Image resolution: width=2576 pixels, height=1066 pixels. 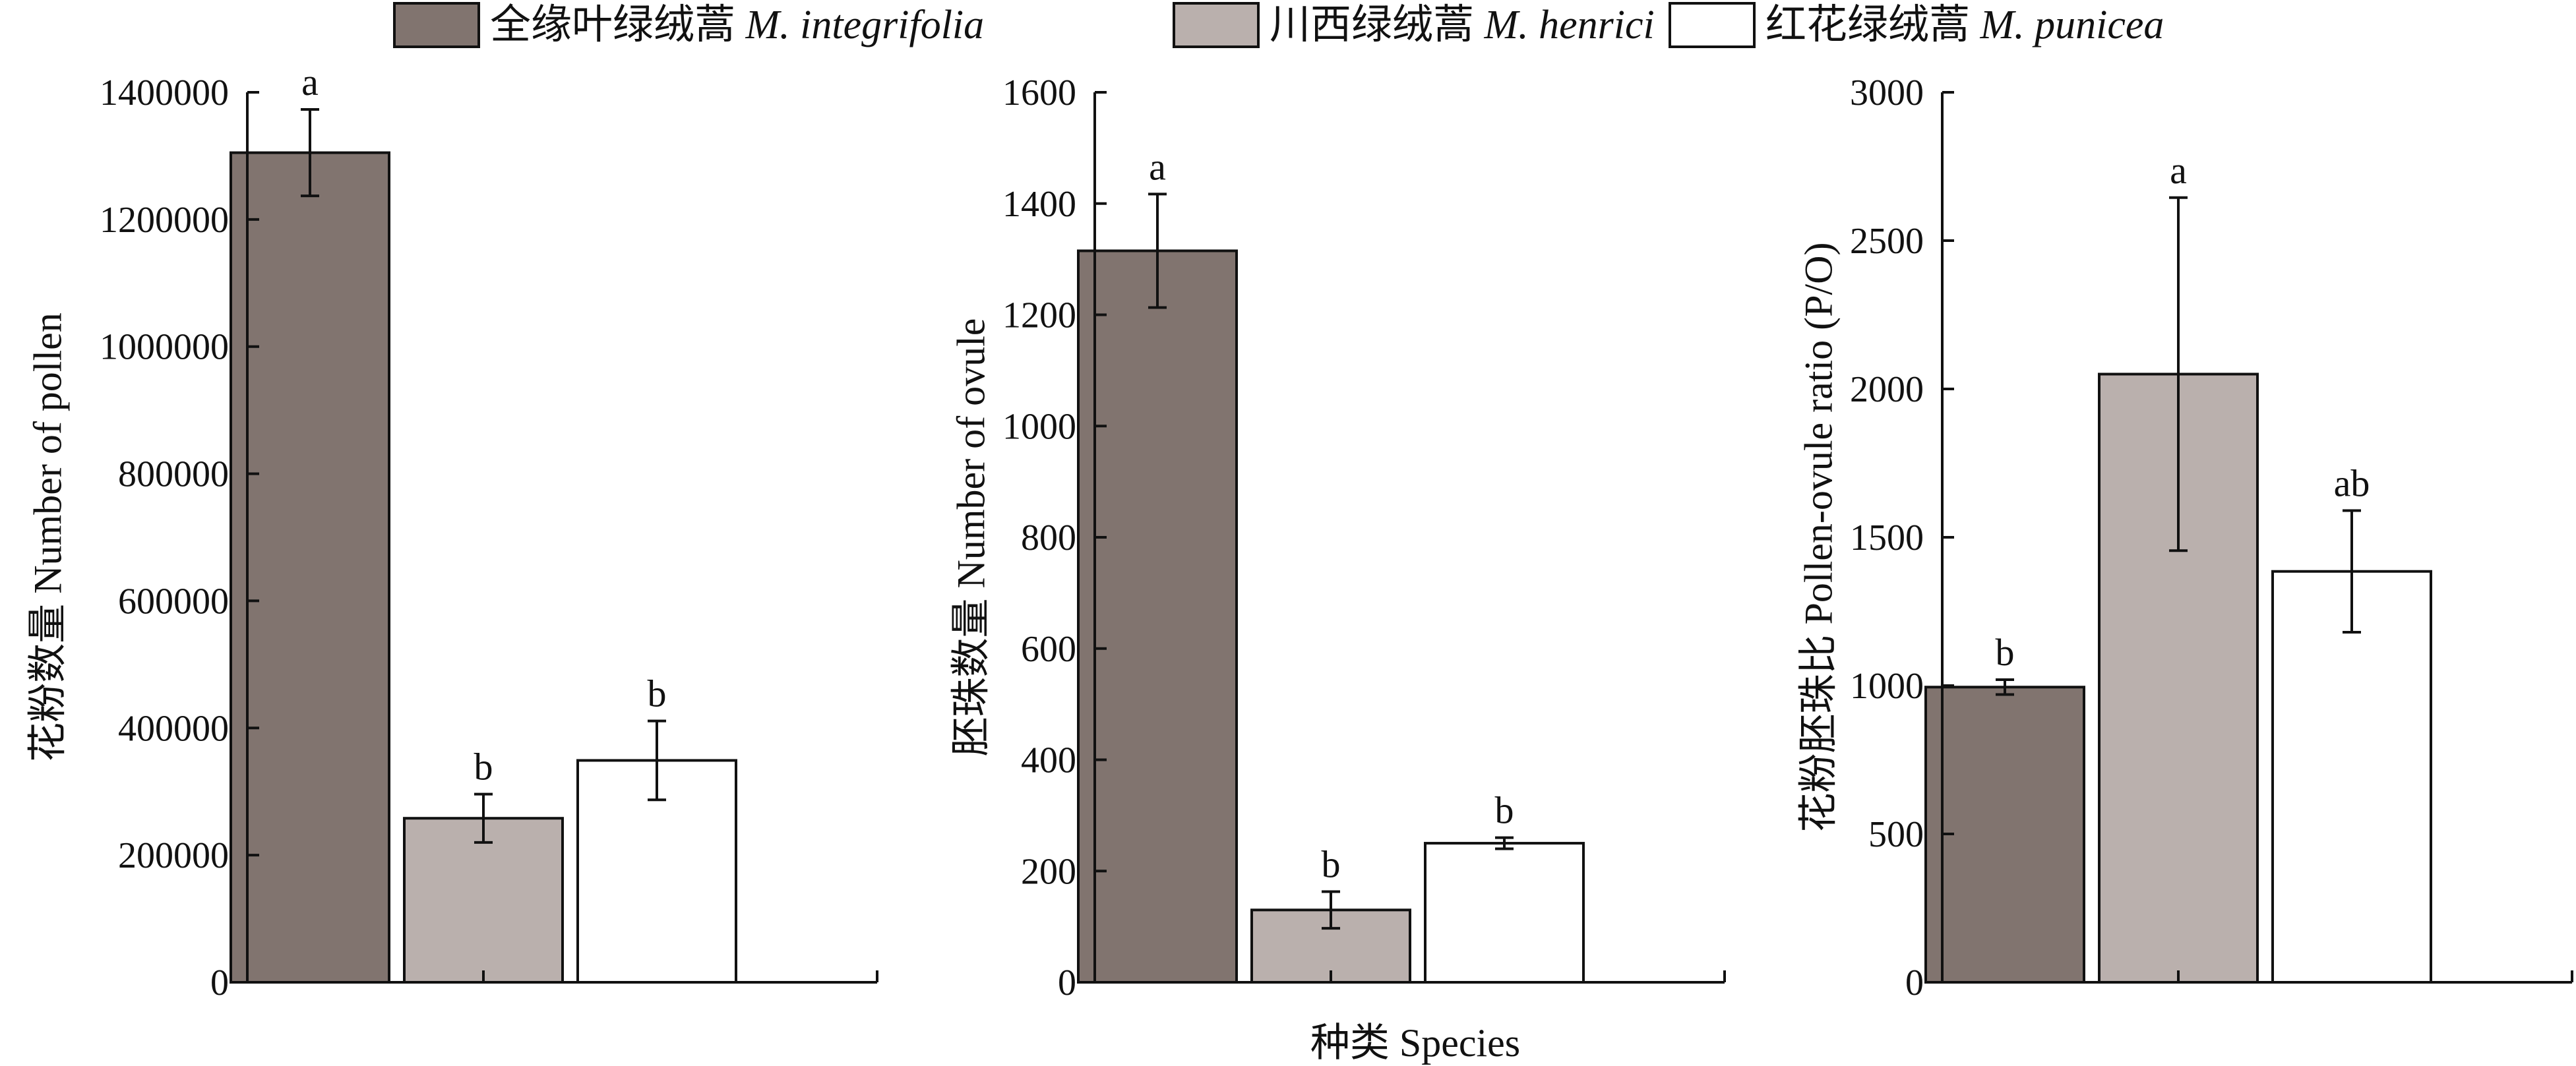 What do you see at coordinates (164, 347) in the screenshot?
I see `y-tick-label: 1000000` at bounding box center [164, 347].